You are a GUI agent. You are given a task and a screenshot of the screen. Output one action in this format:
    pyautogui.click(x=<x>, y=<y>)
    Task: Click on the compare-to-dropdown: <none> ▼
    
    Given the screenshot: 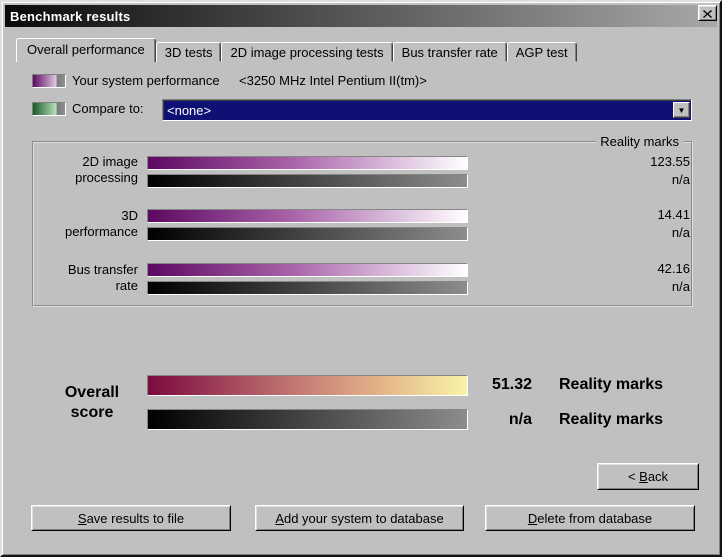 What is the action you would take?
    pyautogui.click(x=427, y=110)
    